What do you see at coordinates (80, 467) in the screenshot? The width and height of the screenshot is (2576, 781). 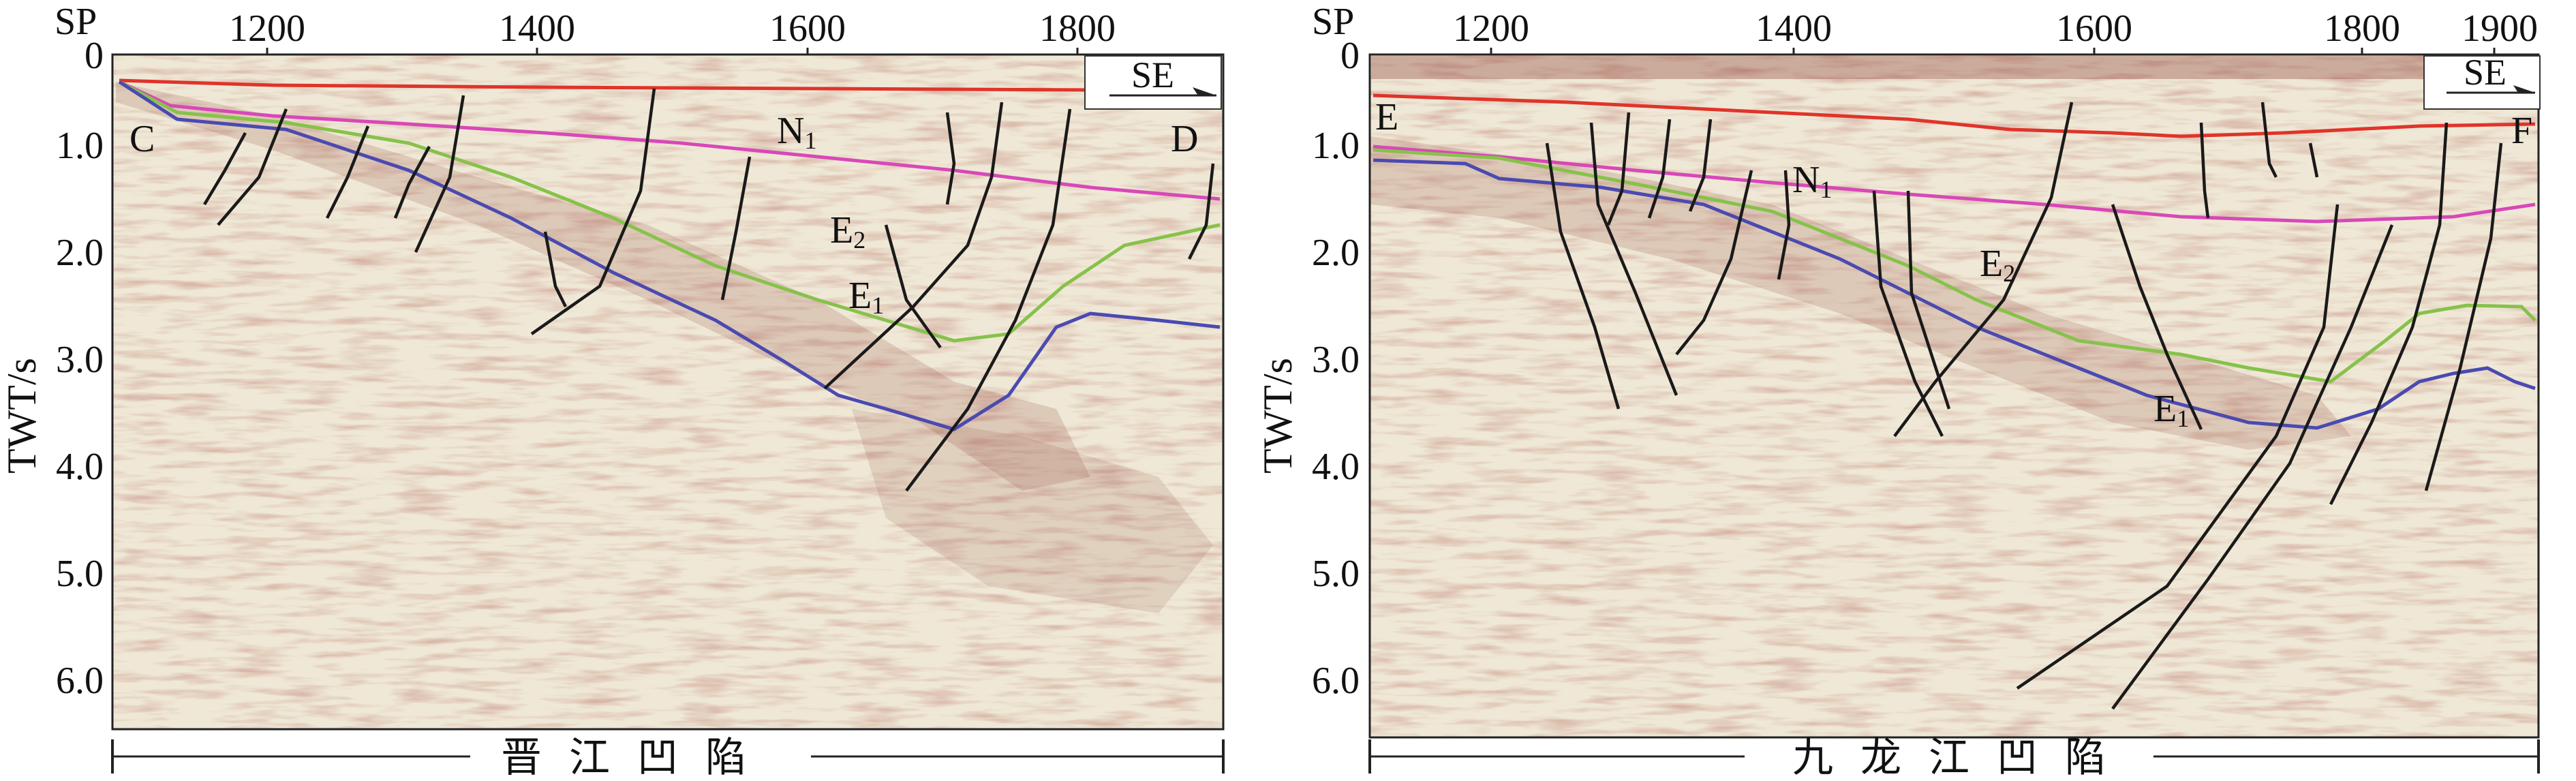 I see `left-y-tick-label: 4.0` at bounding box center [80, 467].